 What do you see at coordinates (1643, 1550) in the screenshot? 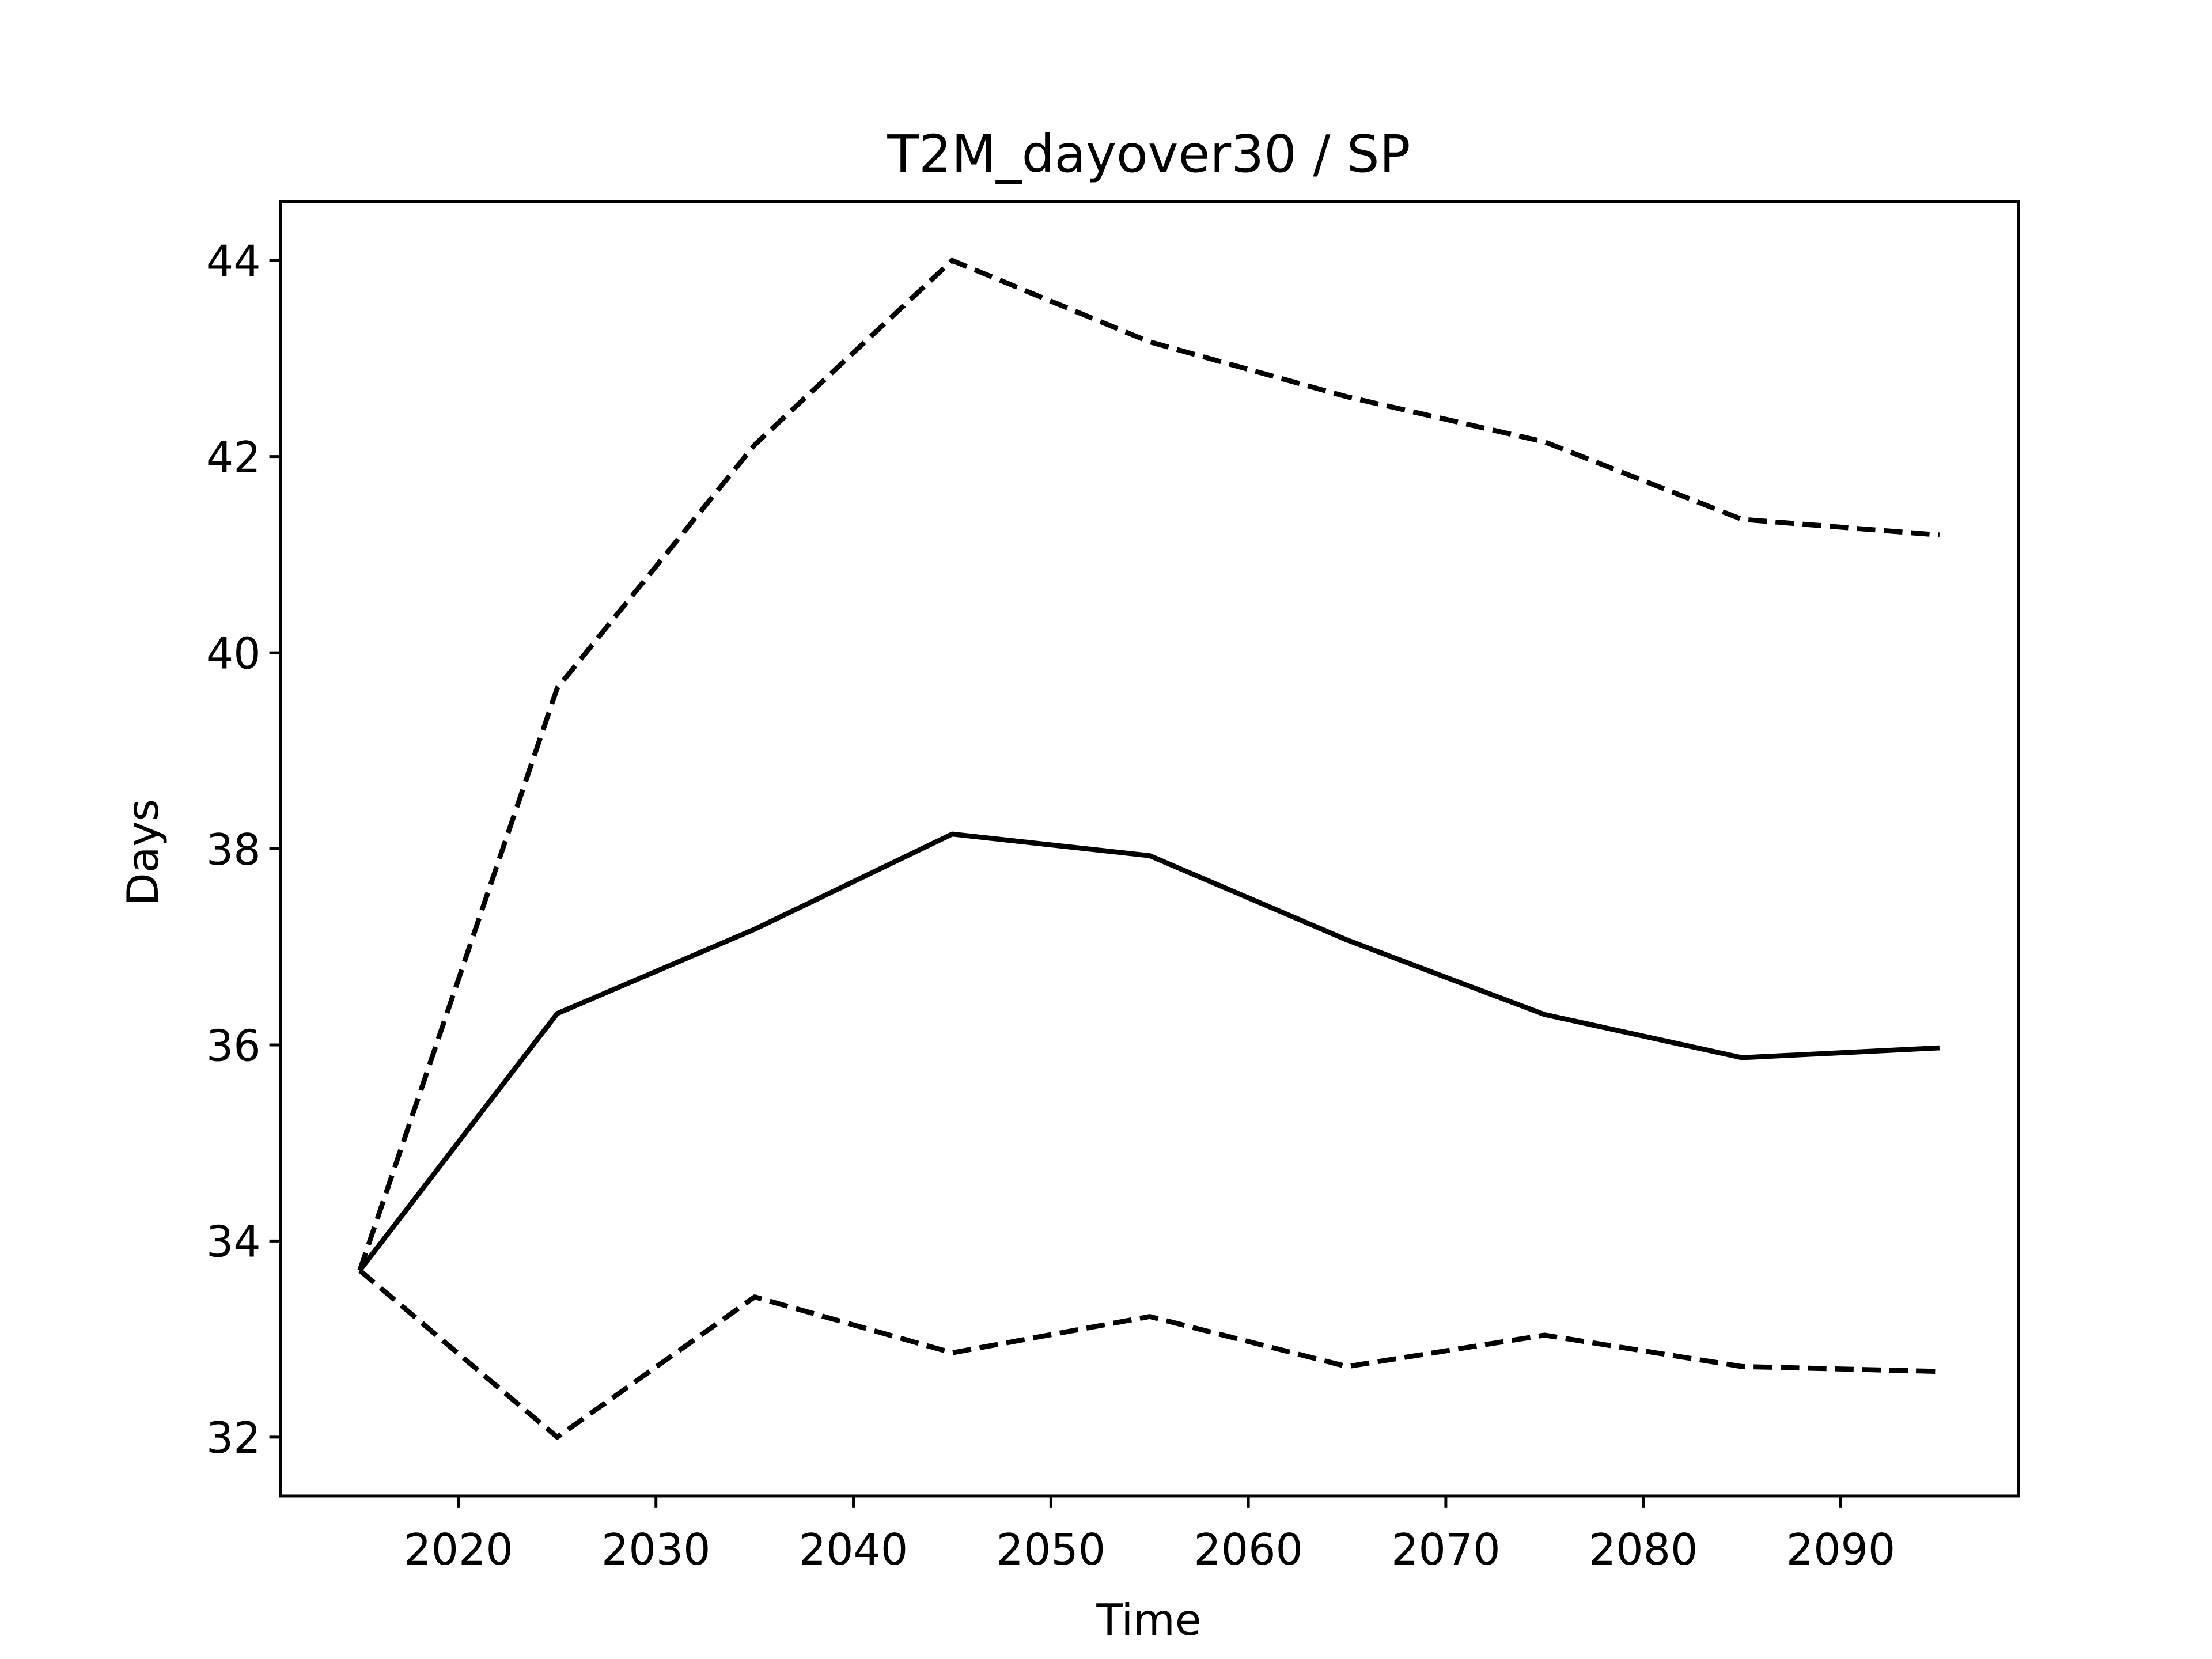
I see `x-tick-label: 2080` at bounding box center [1643, 1550].